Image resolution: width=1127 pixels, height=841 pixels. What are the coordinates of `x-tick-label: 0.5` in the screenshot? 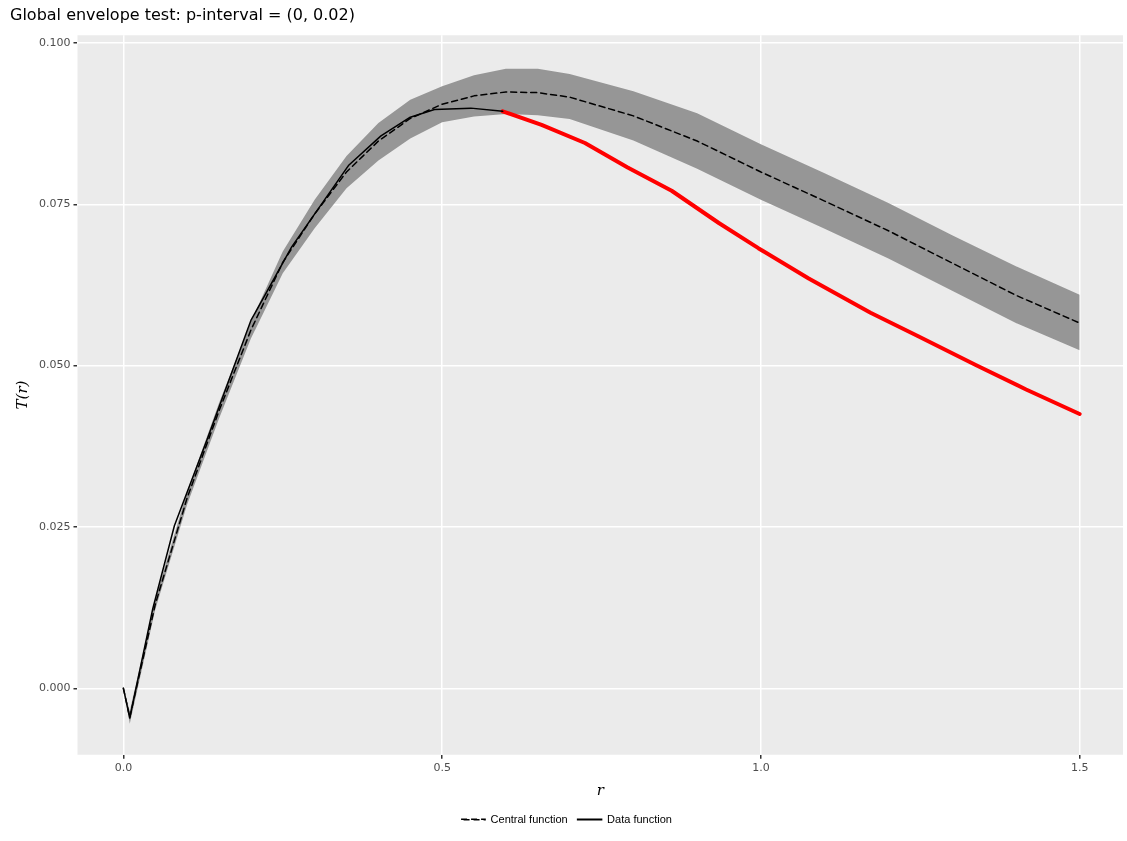 It's located at (442, 768).